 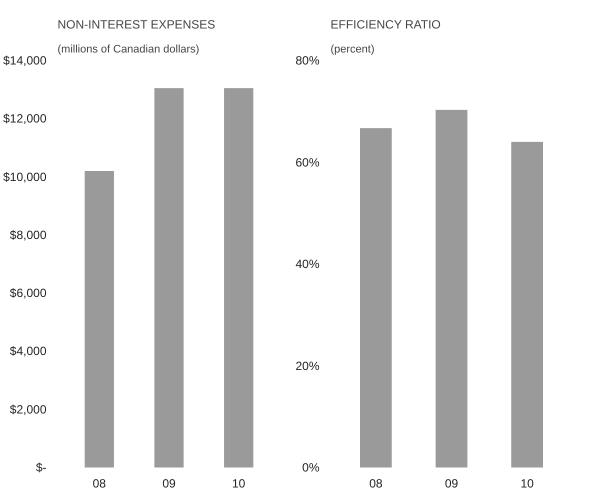 I want to click on chart-subtitle: (percent), so click(x=352, y=50).